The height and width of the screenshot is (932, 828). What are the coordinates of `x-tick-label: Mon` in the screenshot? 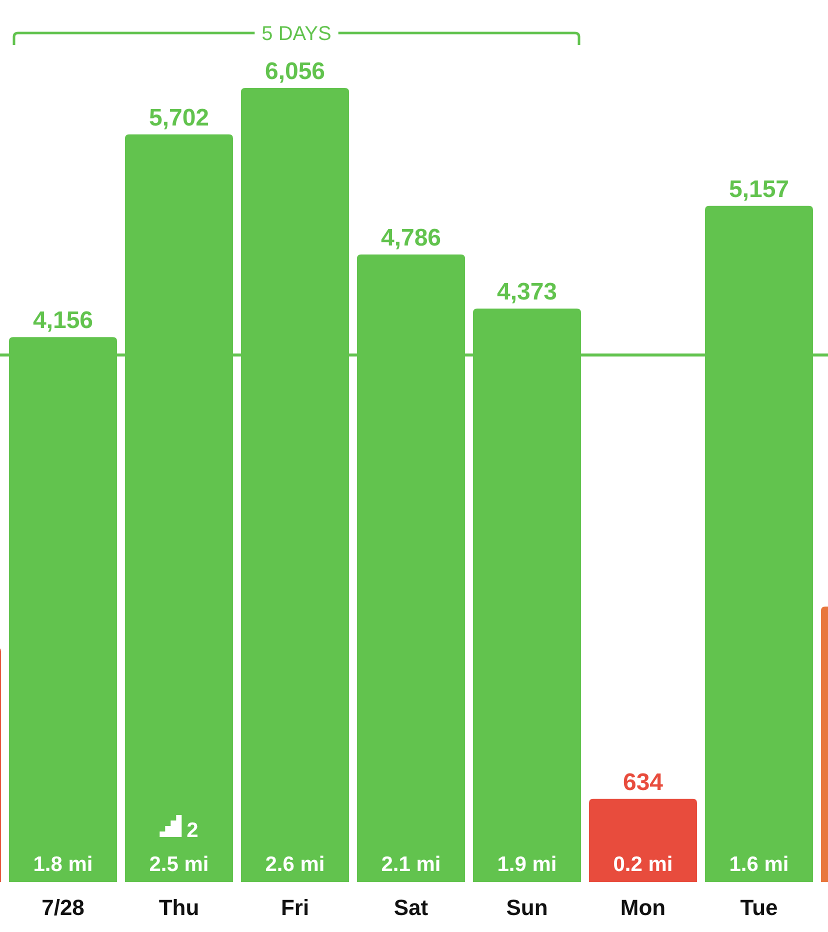 It's located at (643, 907).